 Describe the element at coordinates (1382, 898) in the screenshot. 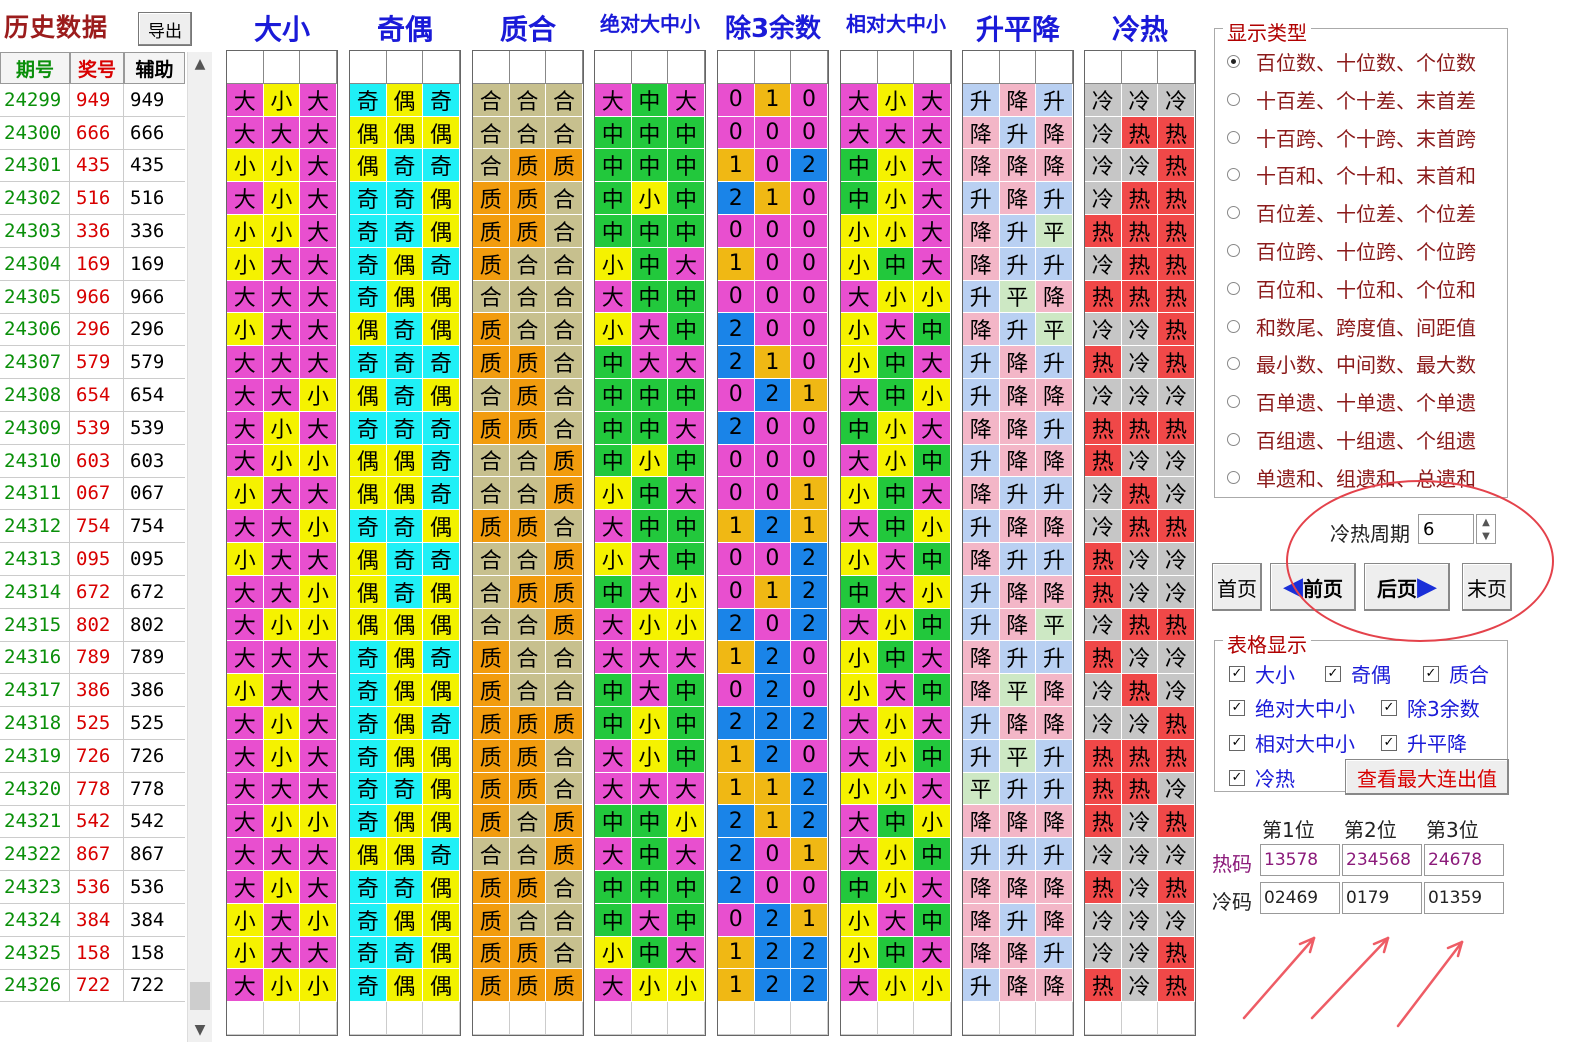

I see `cold-code-2: 0179` at that location.